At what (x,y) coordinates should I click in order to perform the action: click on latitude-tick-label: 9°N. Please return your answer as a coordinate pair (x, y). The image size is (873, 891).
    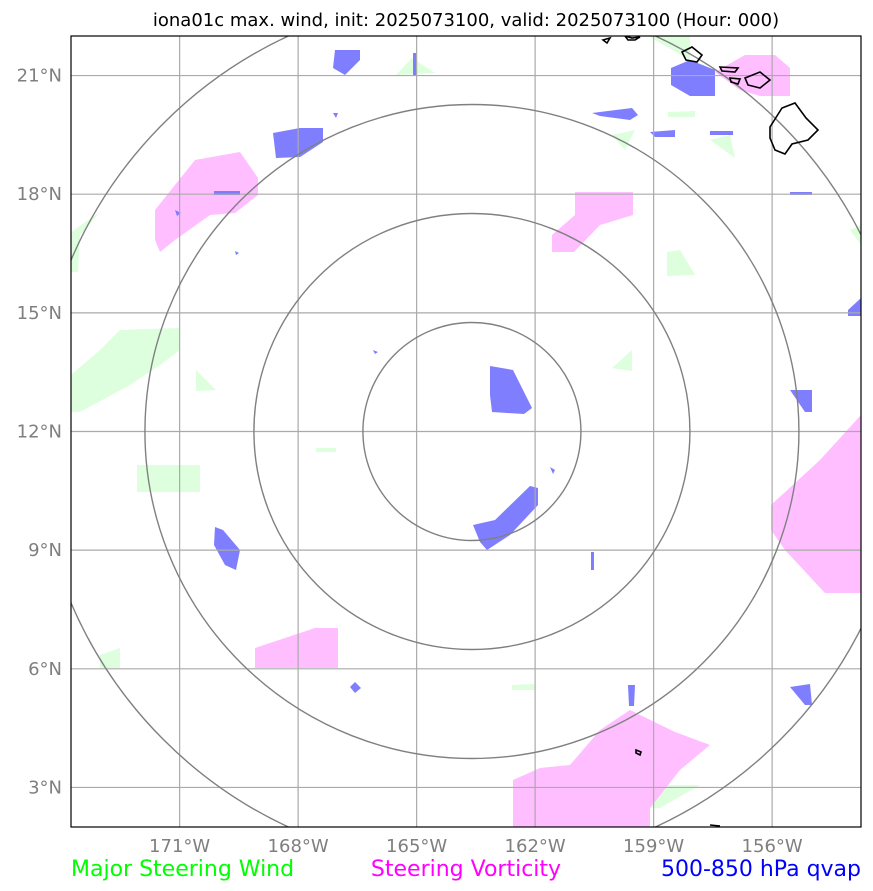
    Looking at the image, I should click on (45, 550).